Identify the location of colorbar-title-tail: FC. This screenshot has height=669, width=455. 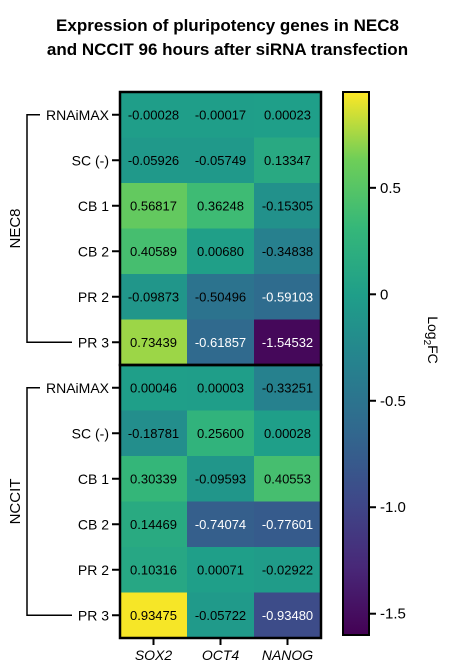
(433, 354).